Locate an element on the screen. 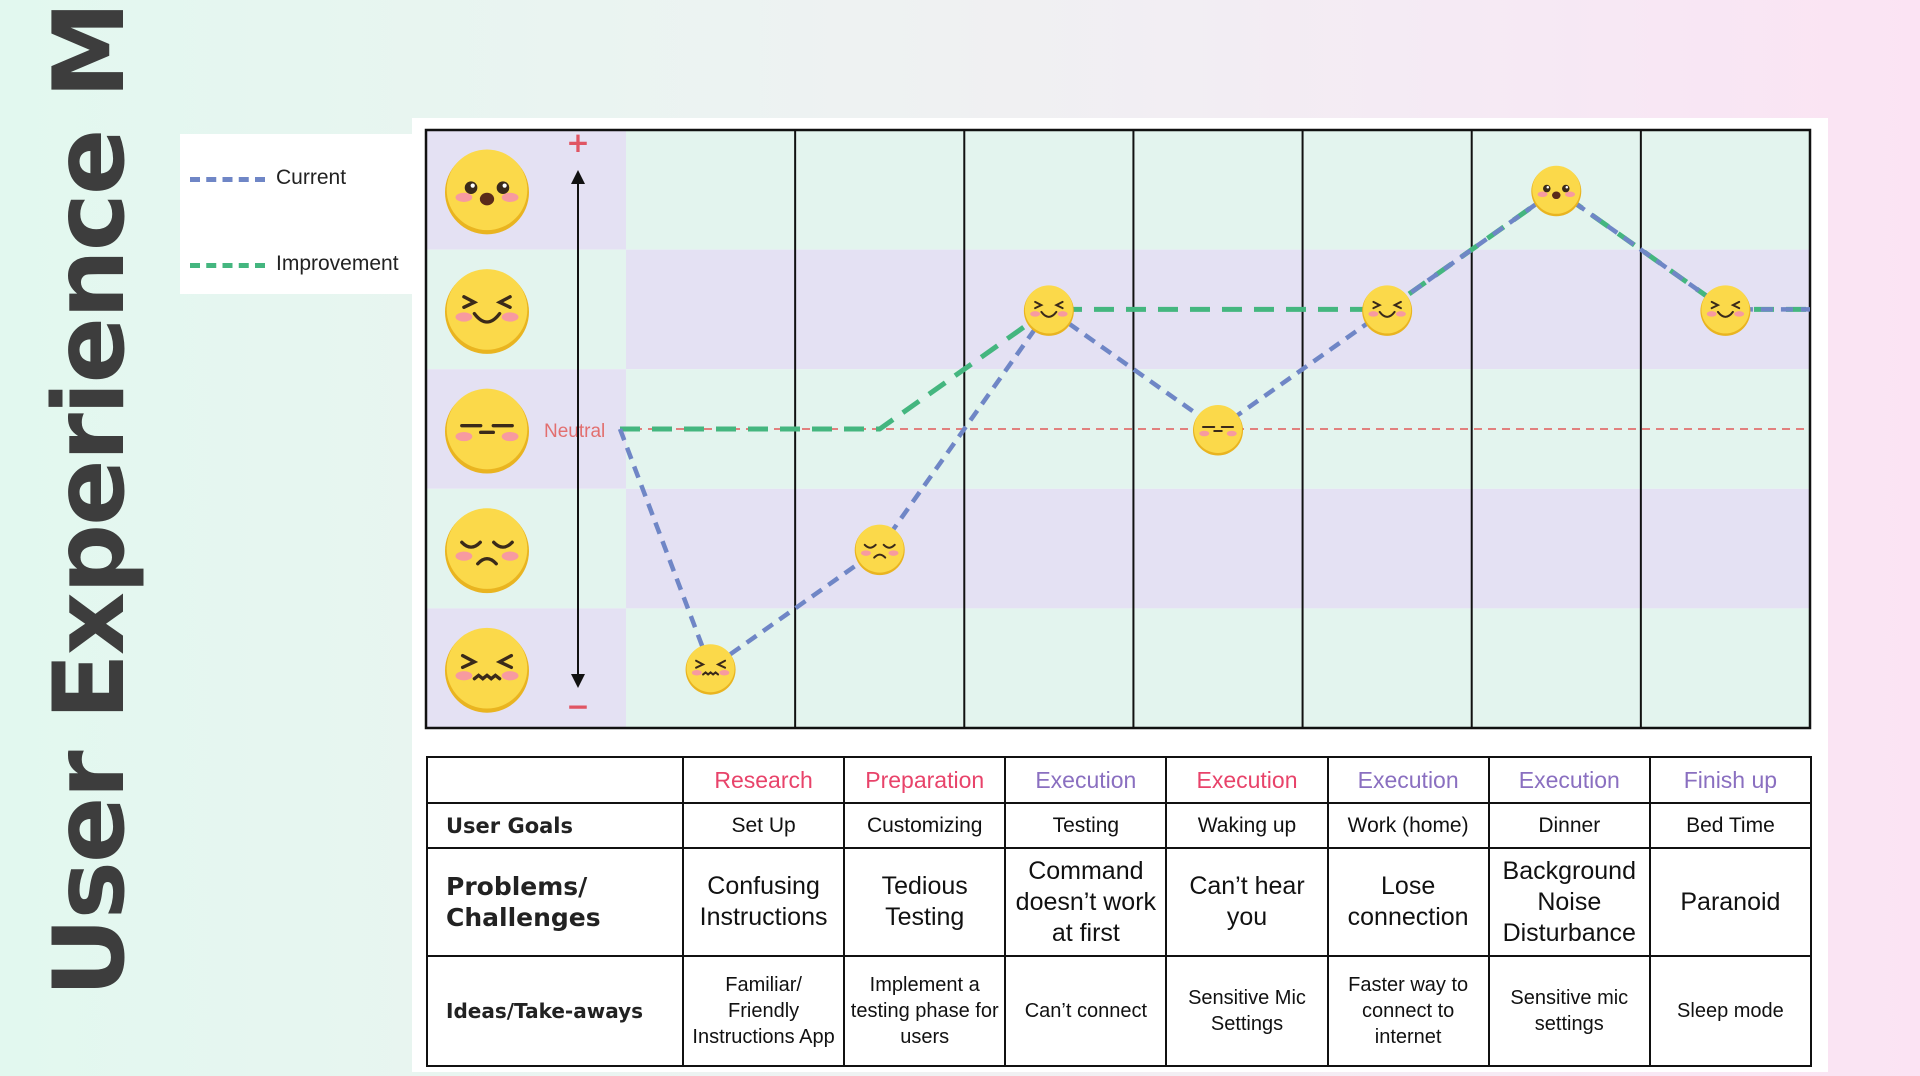 The image size is (1920, 1076). stage-label: Research is located at coordinates (763, 780).